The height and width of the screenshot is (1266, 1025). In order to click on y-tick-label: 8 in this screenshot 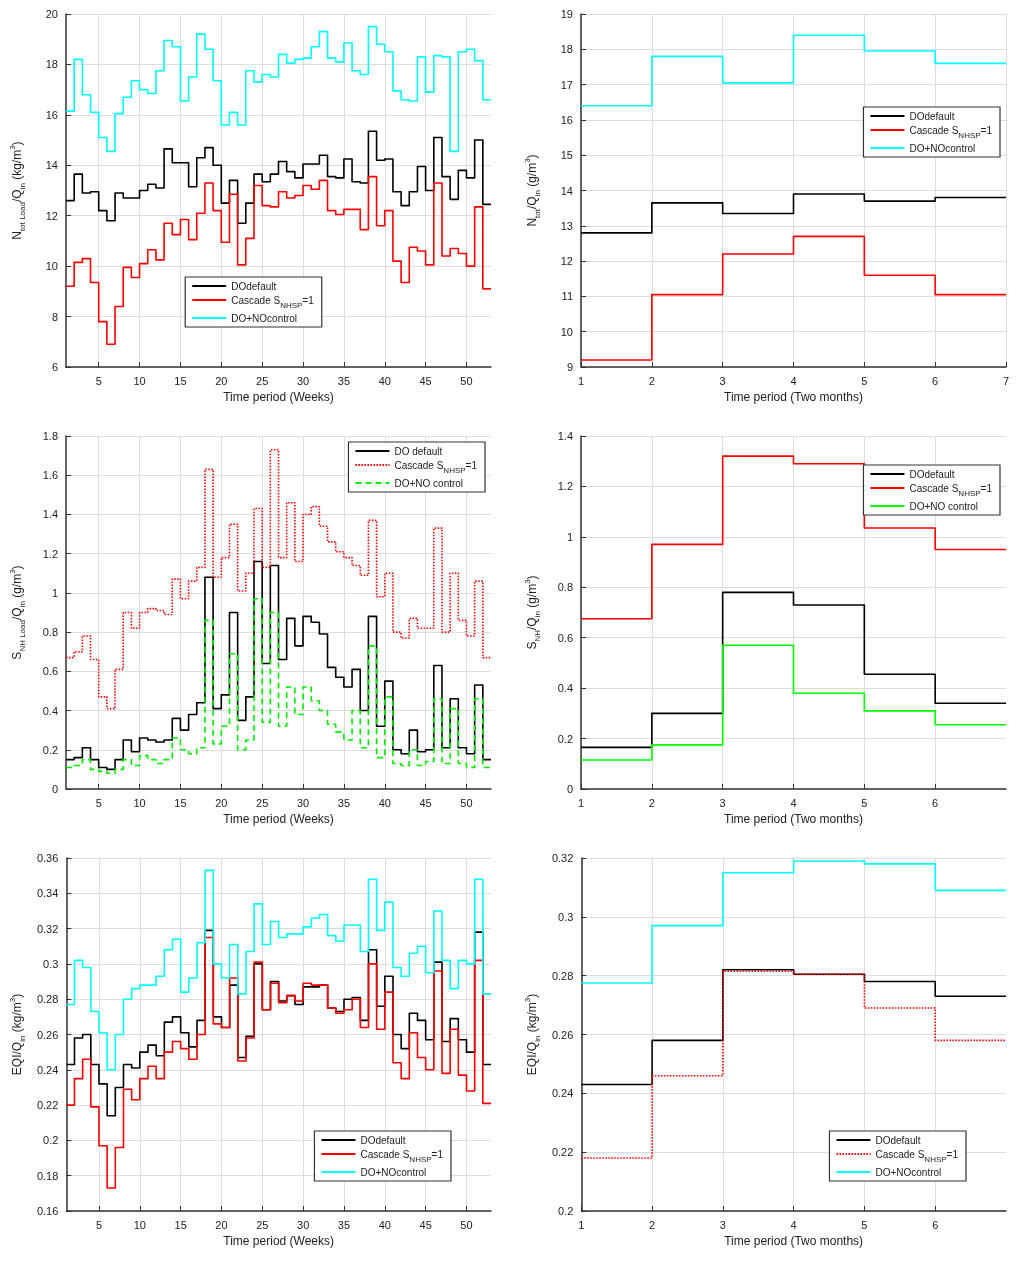, I will do `click(54, 316)`.